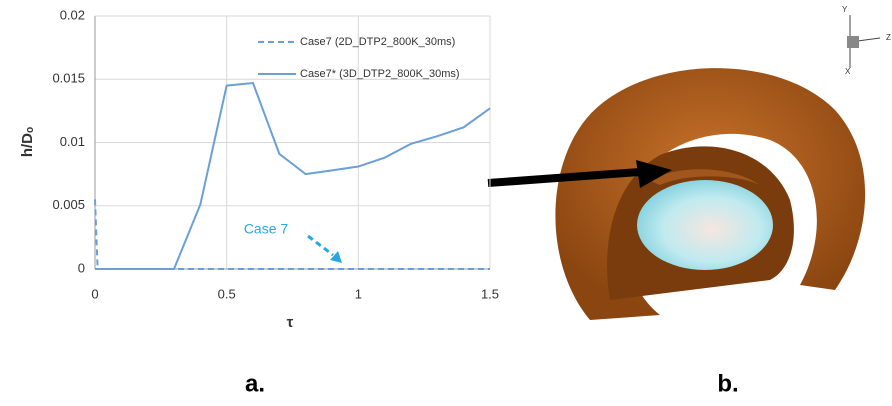  Describe the element at coordinates (380, 74) in the screenshot. I see `legend-label: Case7* (3D_DTP2_800K_30ms)` at that location.